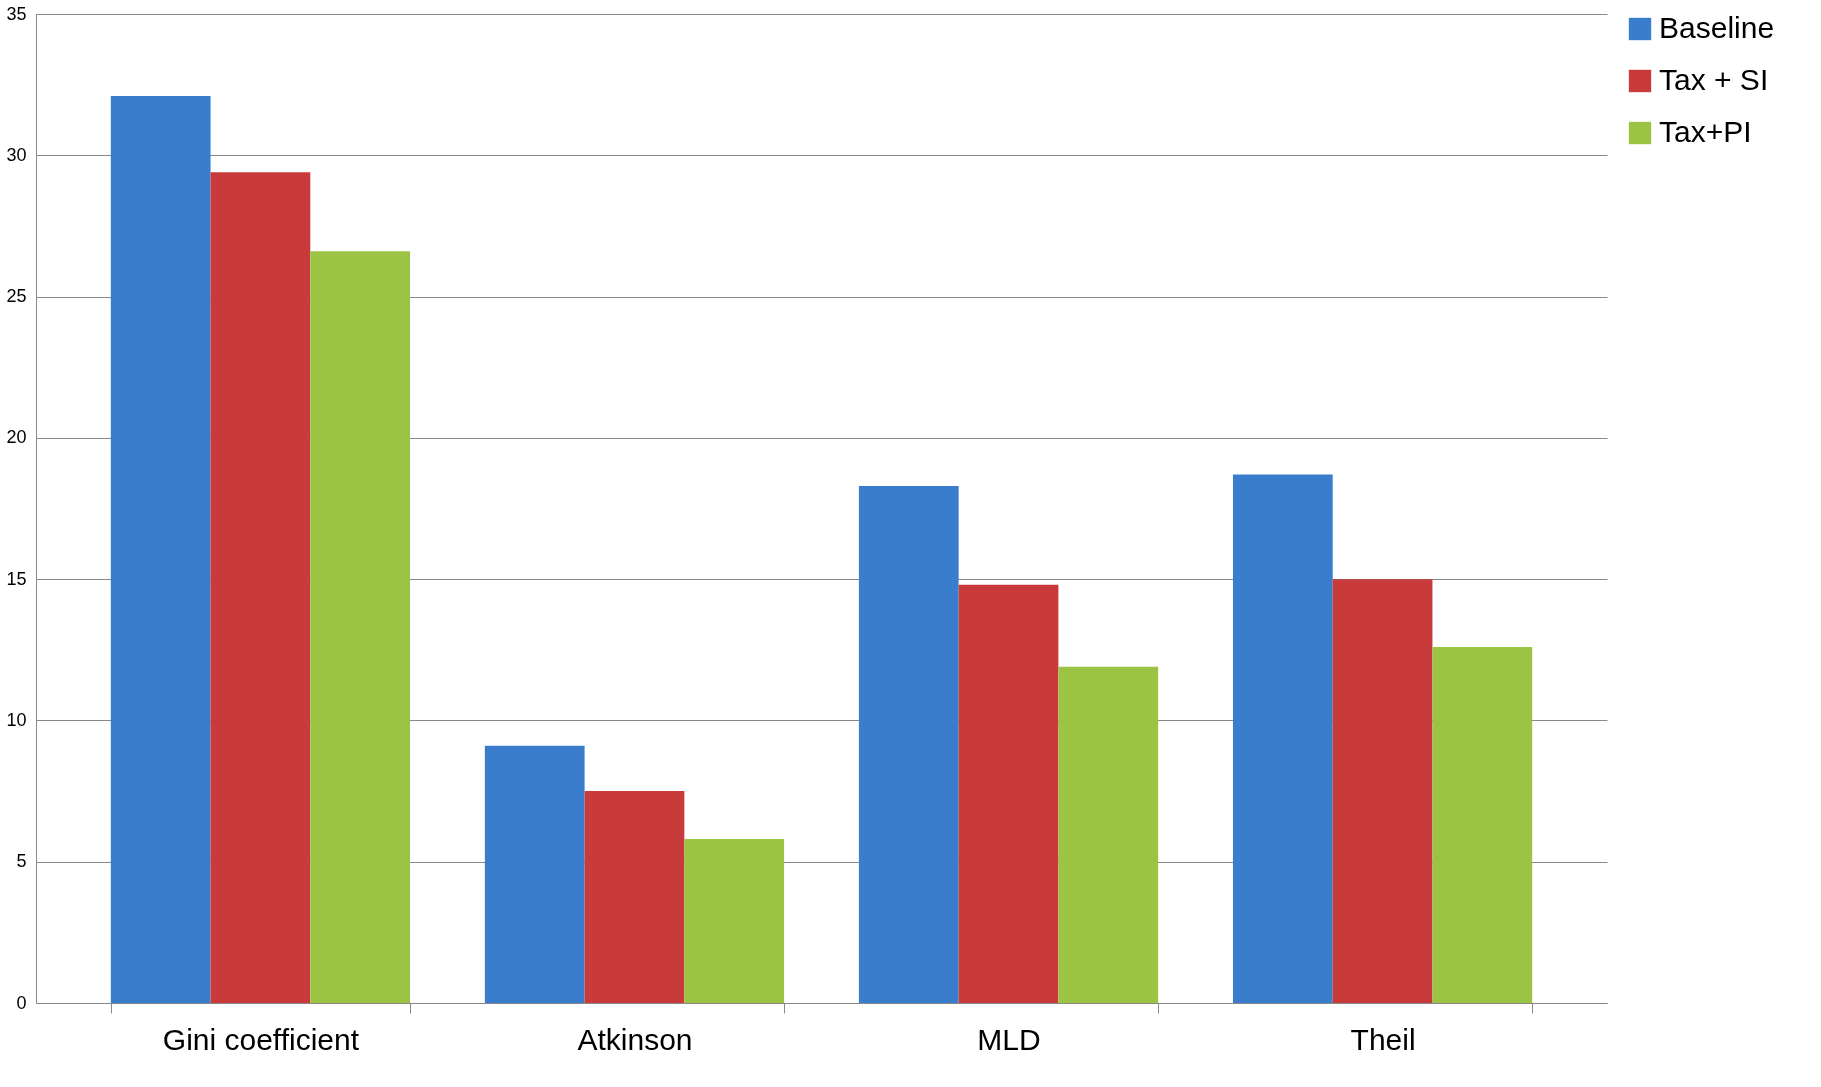  What do you see at coordinates (635, 1039) in the screenshot?
I see `x-tick-label: Atkinson` at bounding box center [635, 1039].